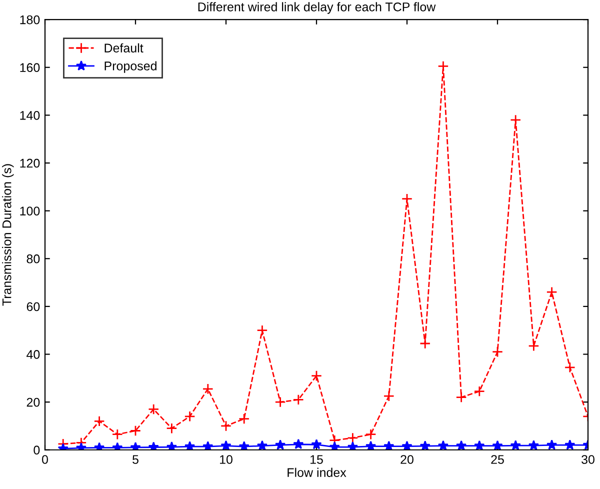 The image size is (600, 489). I want to click on y-tick-label: 0, so click(37, 450).